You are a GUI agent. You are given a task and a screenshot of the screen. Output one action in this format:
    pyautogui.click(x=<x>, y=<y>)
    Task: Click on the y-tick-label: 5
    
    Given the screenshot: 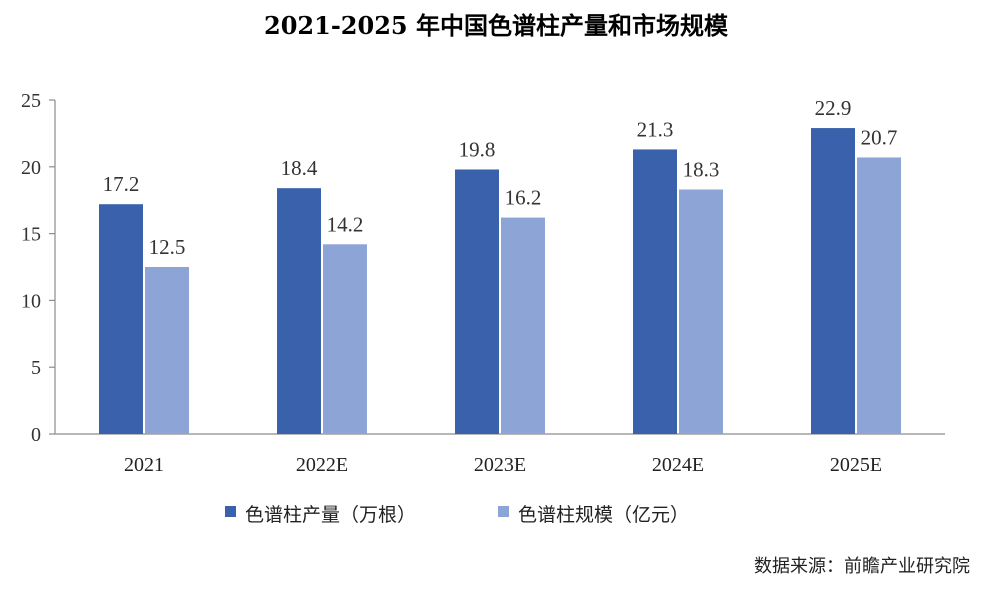 What is the action you would take?
    pyautogui.click(x=36, y=368)
    